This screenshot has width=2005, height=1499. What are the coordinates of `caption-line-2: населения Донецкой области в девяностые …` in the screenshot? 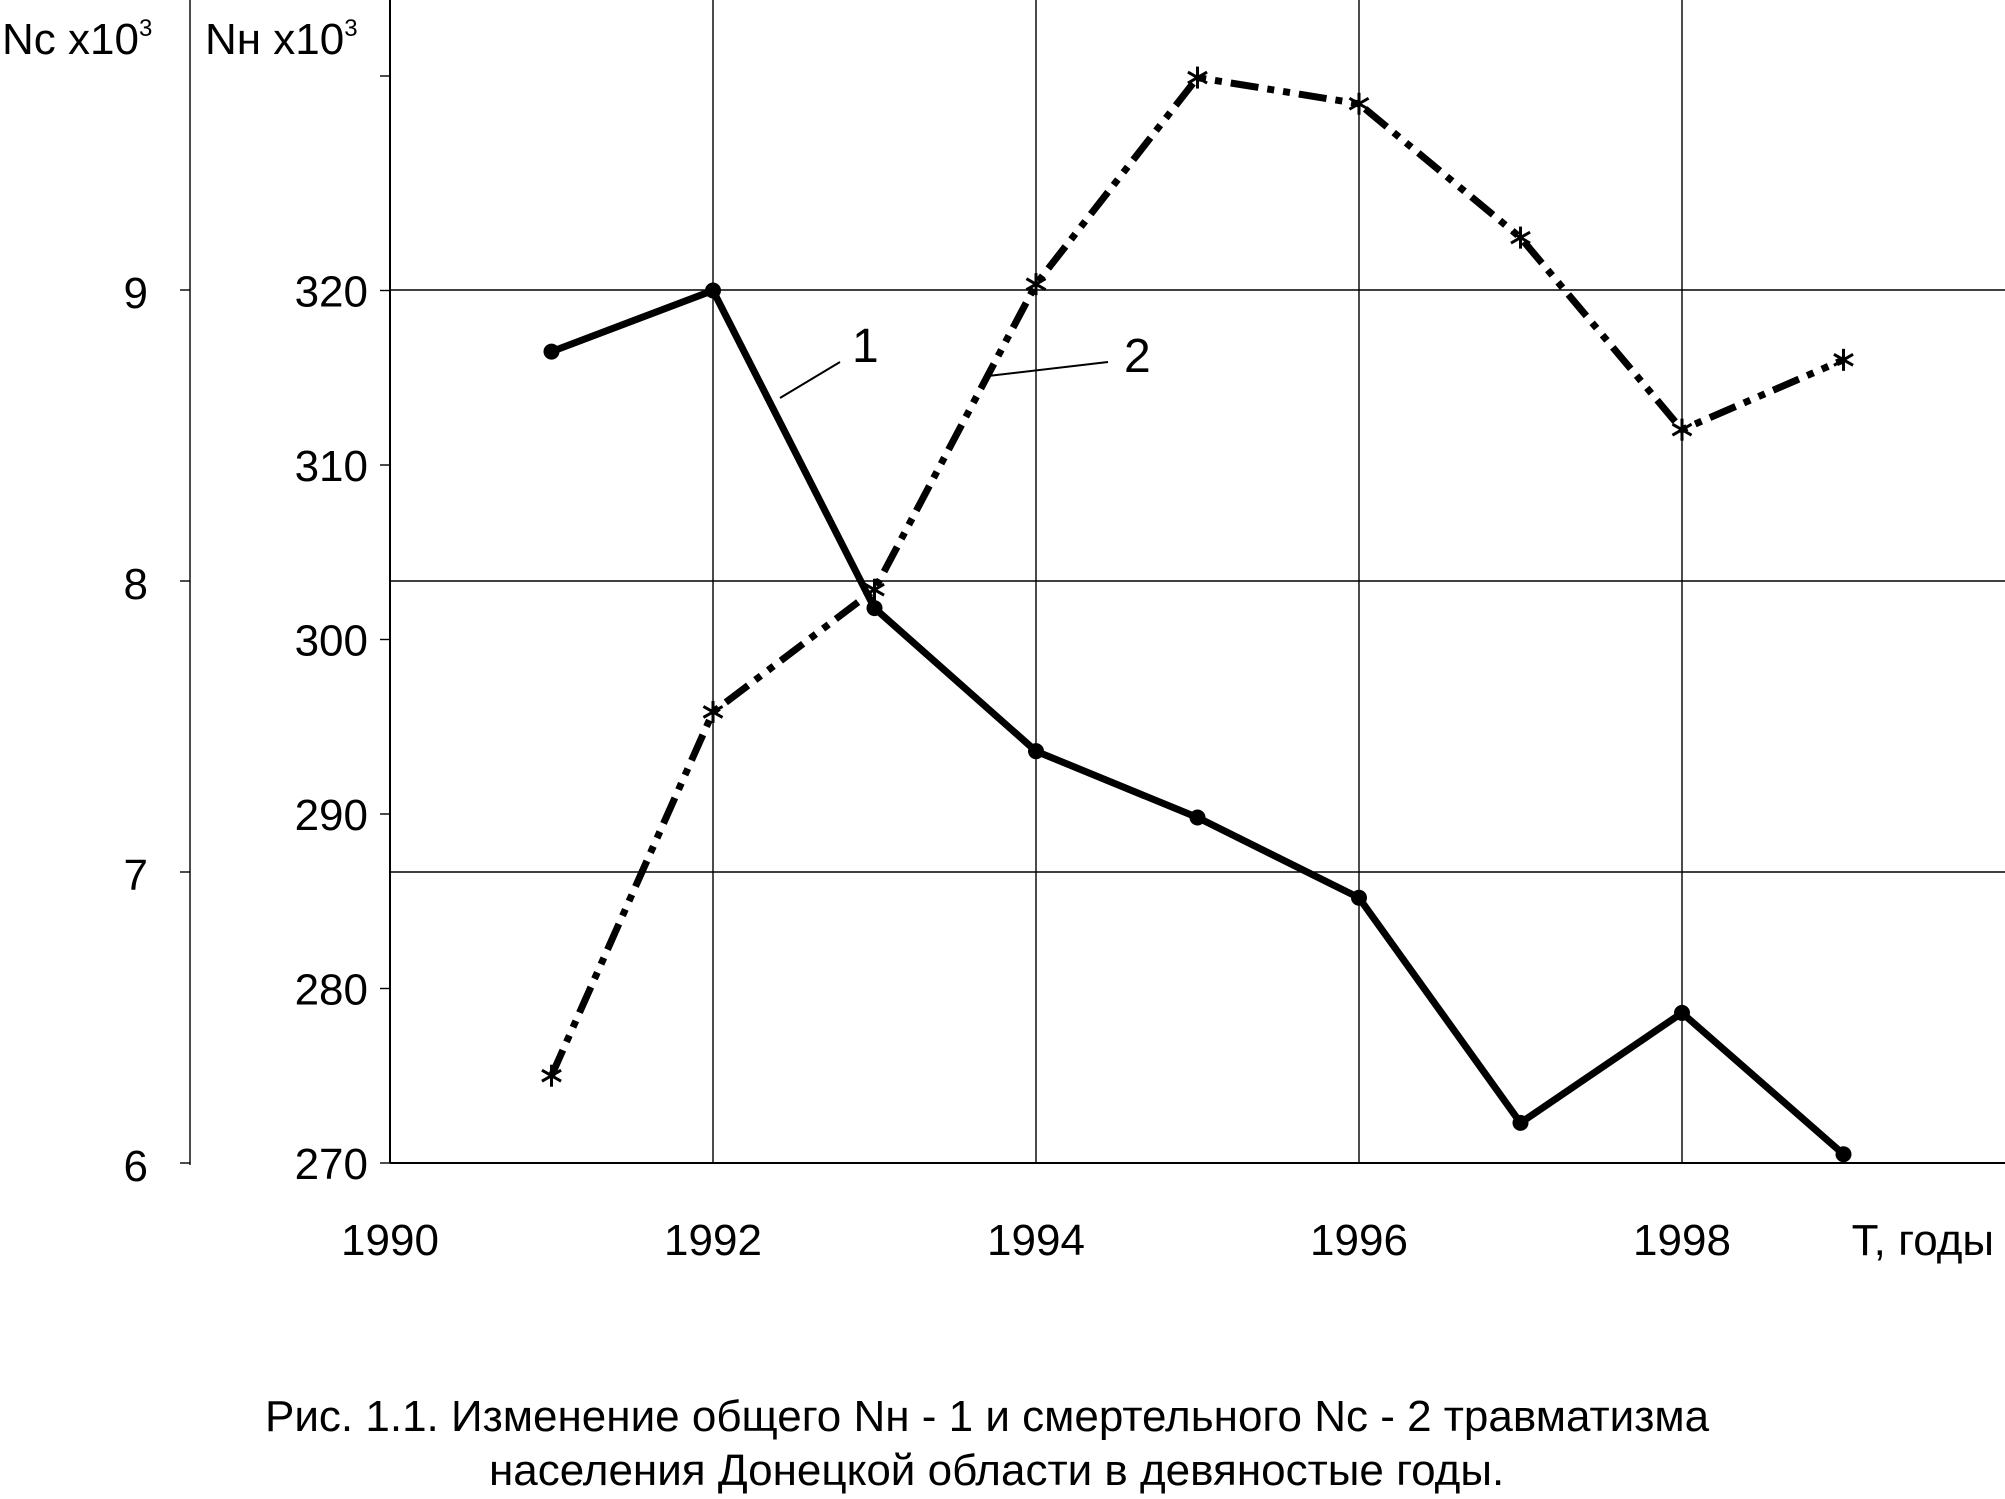 It's located at (997, 1470).